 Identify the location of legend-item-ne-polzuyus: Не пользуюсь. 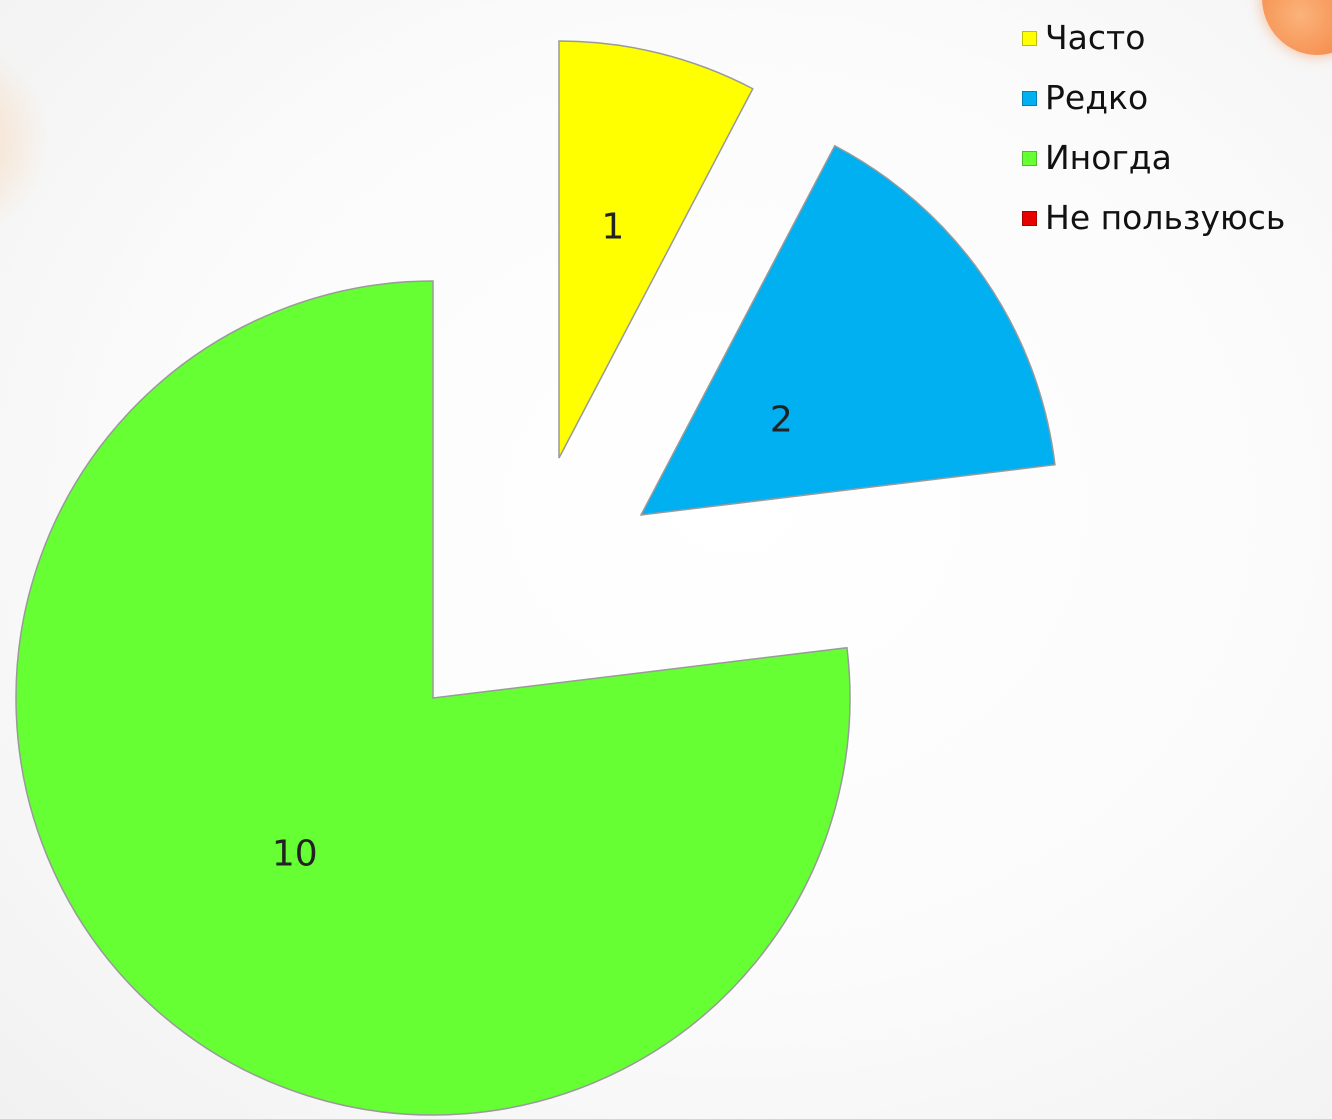
(1153, 218).